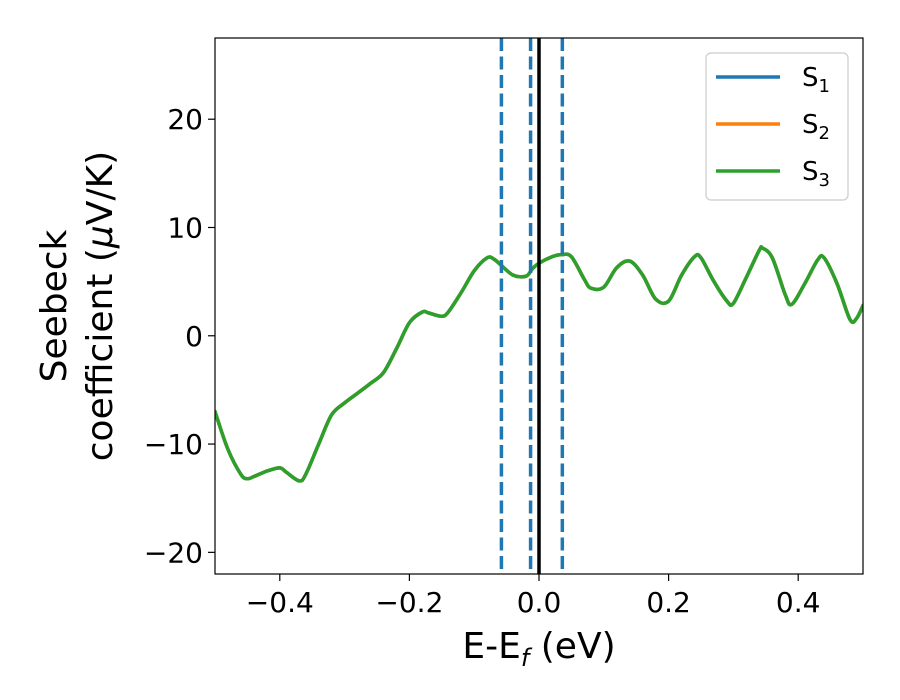  Describe the element at coordinates (668, 602) in the screenshot. I see `x-tick-label: 0.2` at that location.